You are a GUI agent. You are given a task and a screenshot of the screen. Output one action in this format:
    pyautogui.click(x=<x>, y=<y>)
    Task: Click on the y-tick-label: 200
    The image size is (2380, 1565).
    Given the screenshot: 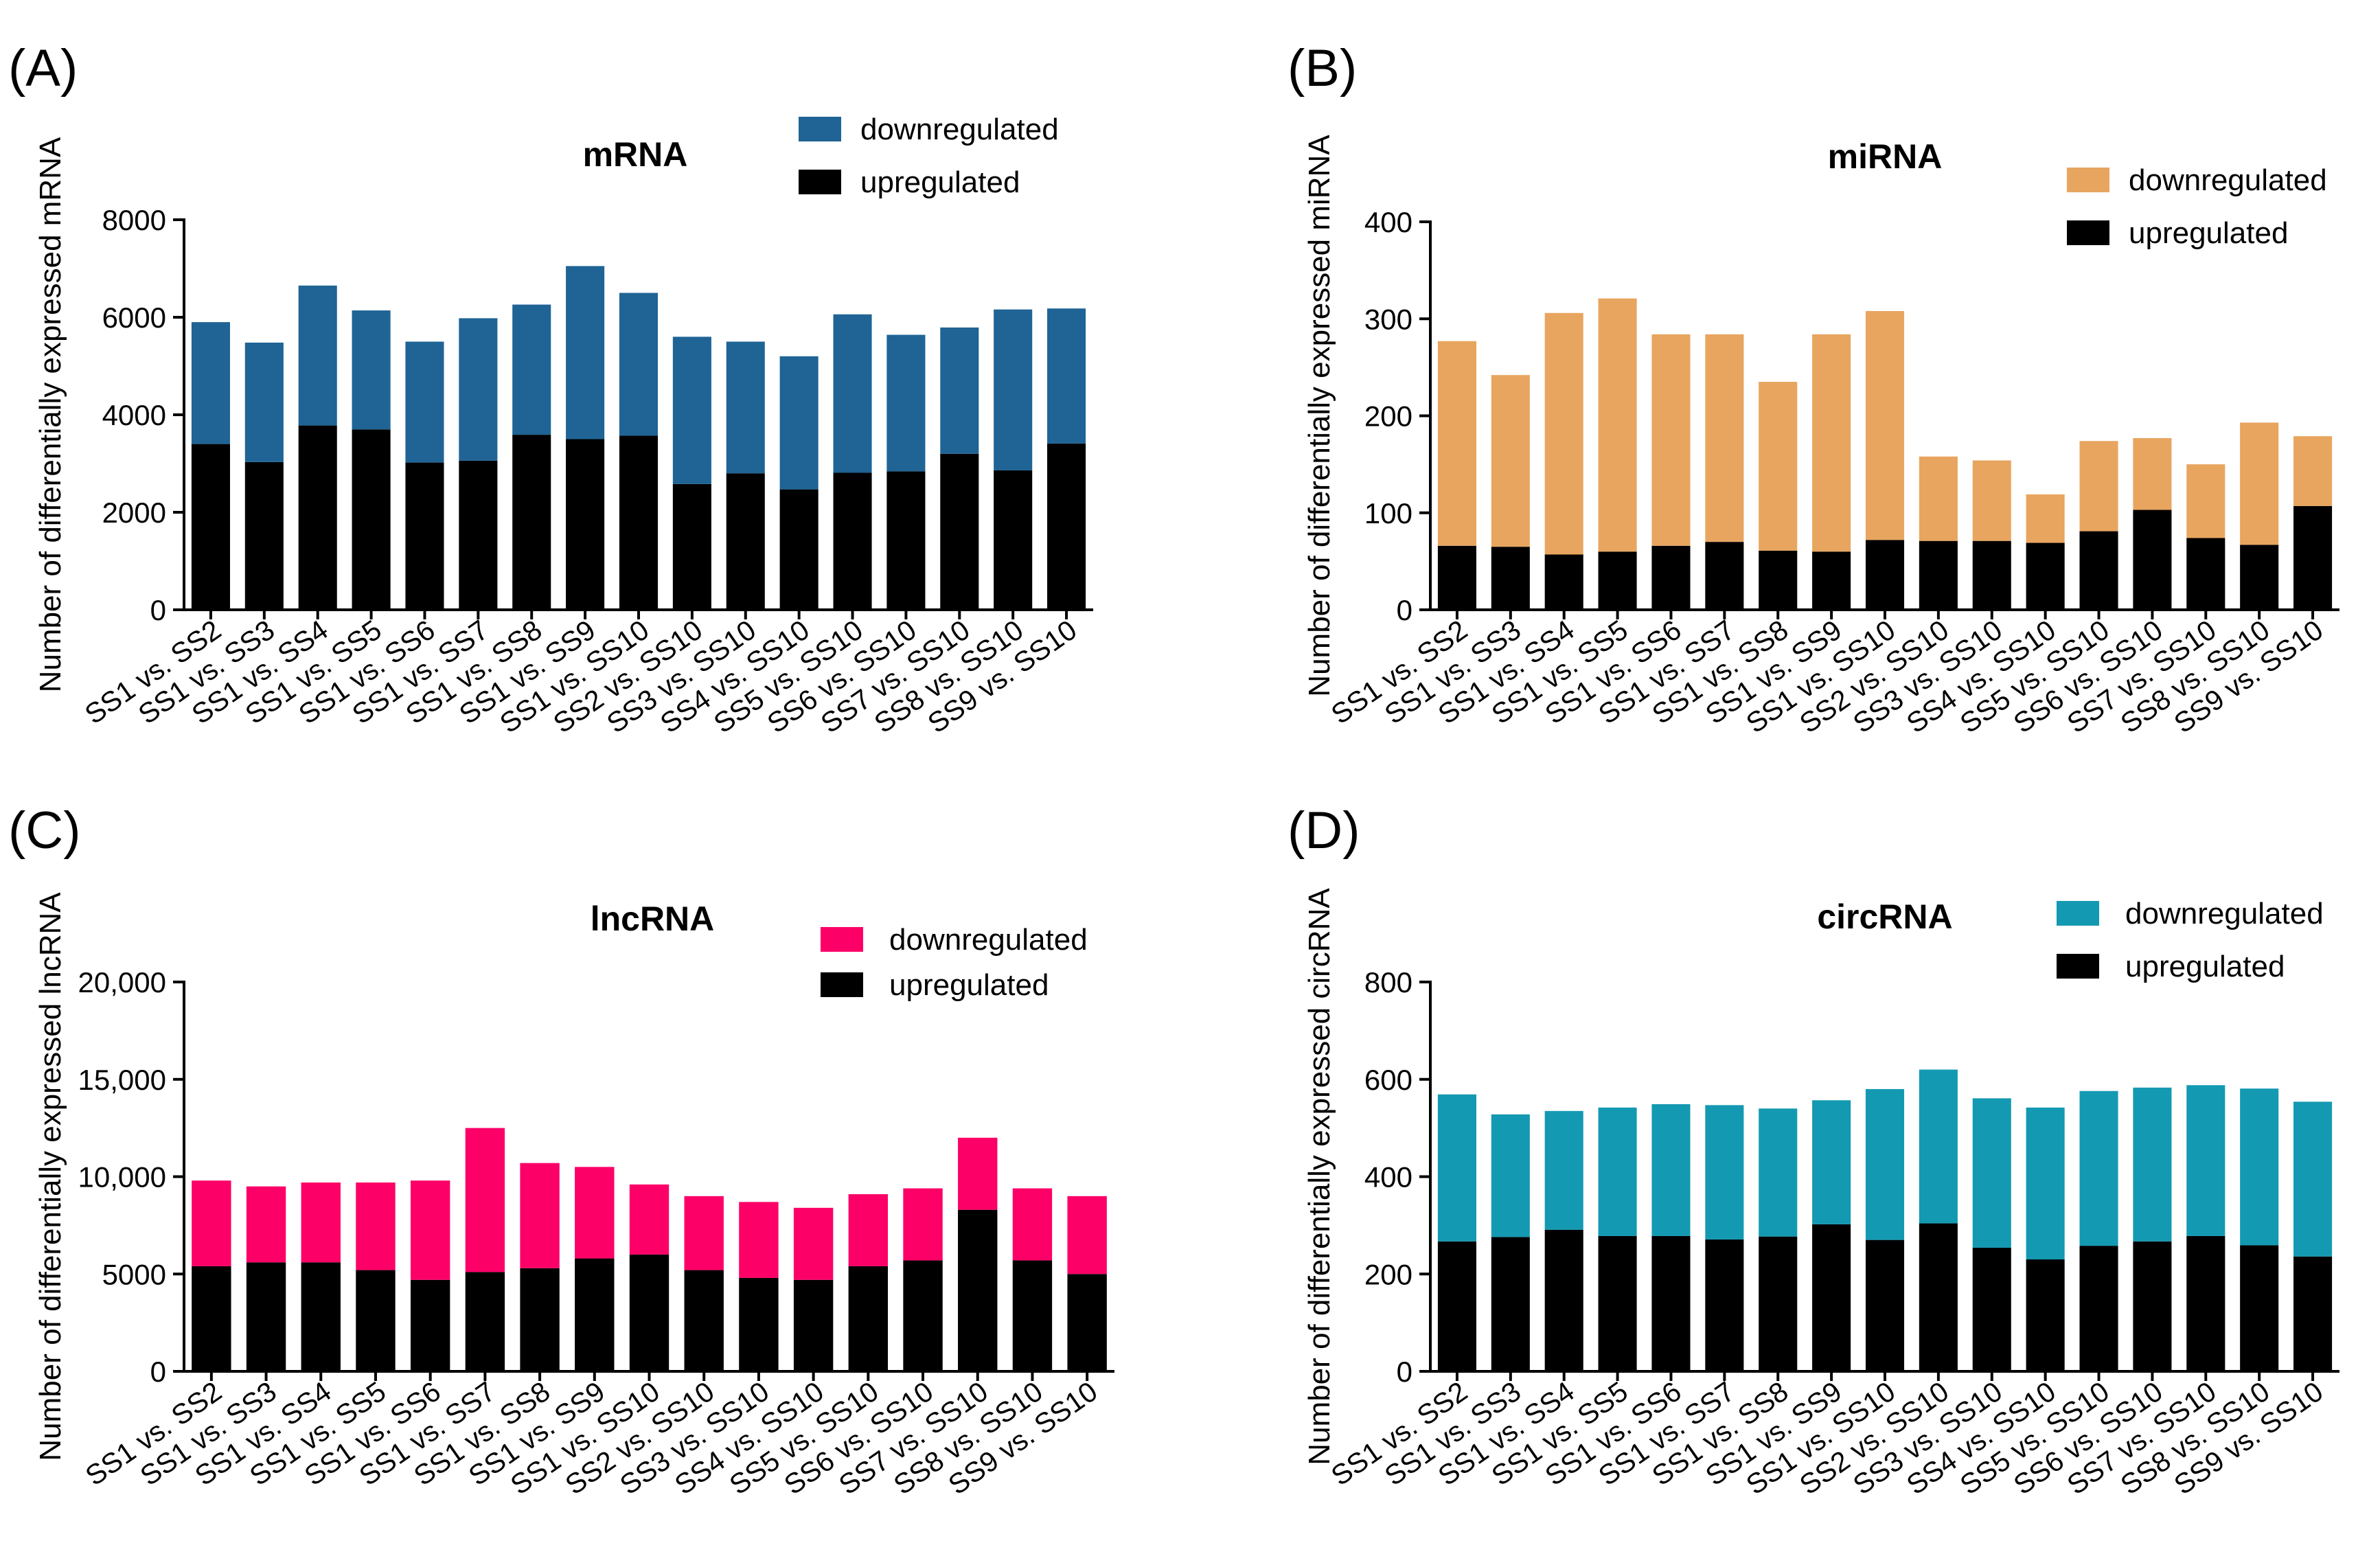 What is the action you would take?
    pyautogui.click(x=1388, y=417)
    